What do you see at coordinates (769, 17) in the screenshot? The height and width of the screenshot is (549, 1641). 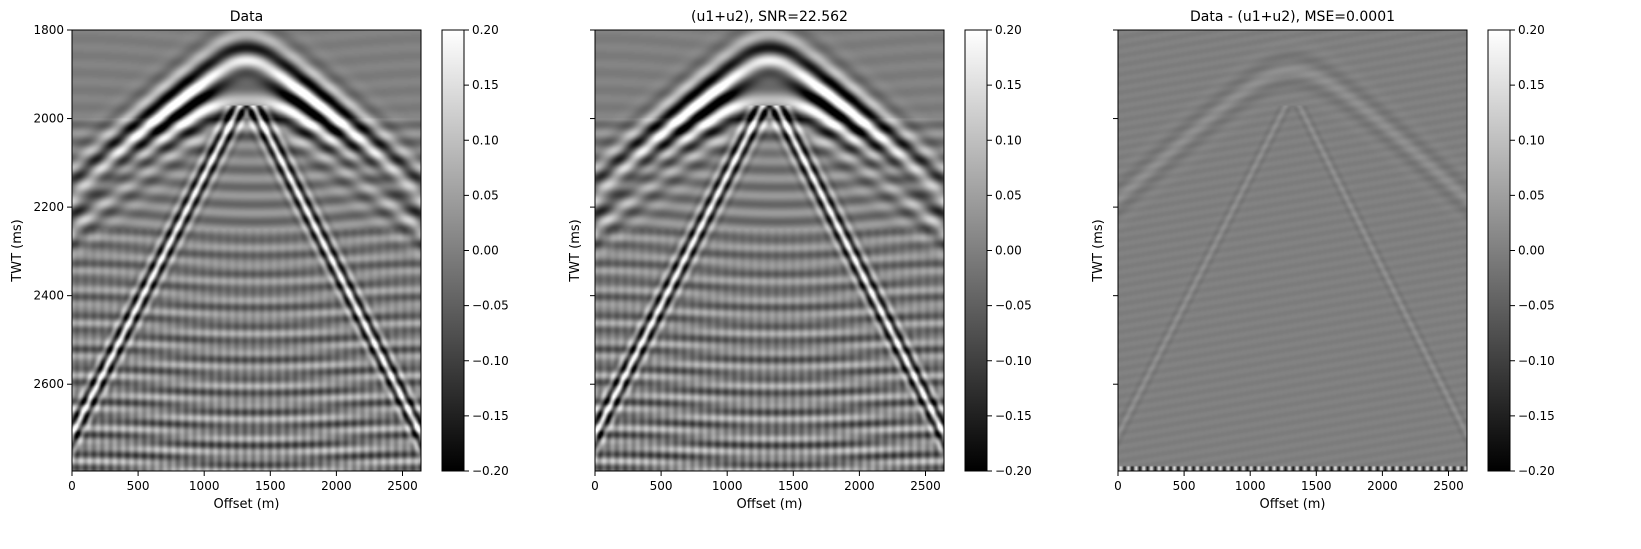 I see `chart-title: (u1+u2), SNR=22.562` at bounding box center [769, 17].